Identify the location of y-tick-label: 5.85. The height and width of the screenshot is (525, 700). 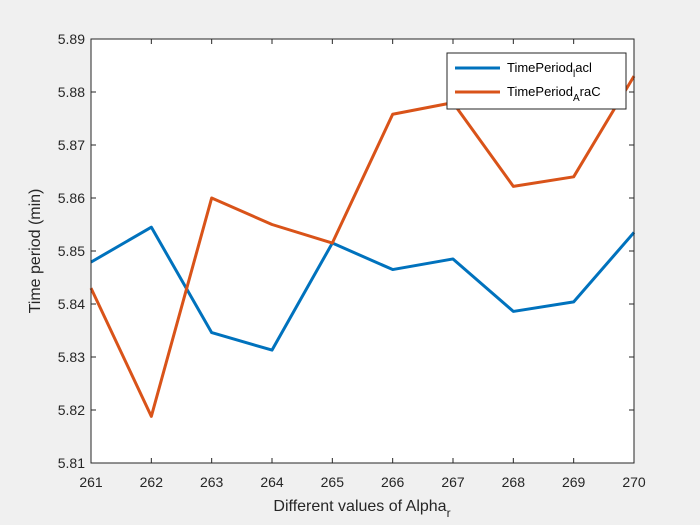
(71, 251).